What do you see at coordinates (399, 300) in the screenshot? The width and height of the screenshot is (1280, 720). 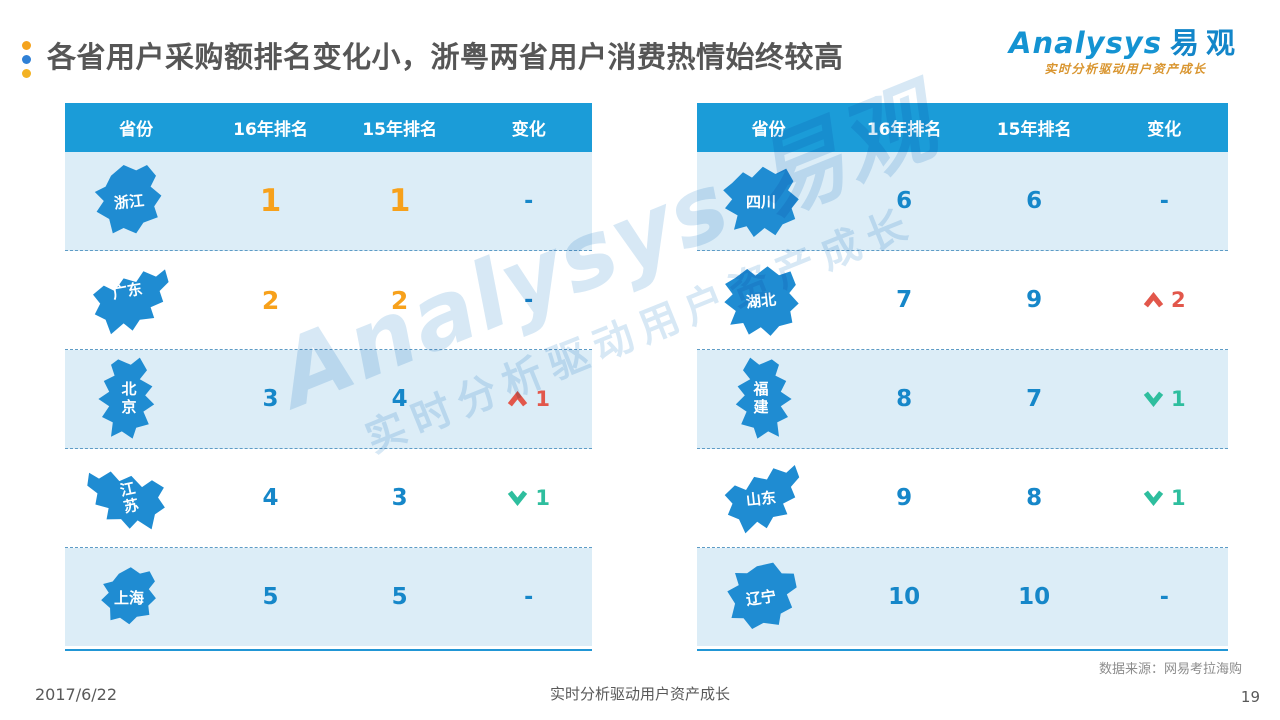 I see `rank-15-value: 2` at bounding box center [399, 300].